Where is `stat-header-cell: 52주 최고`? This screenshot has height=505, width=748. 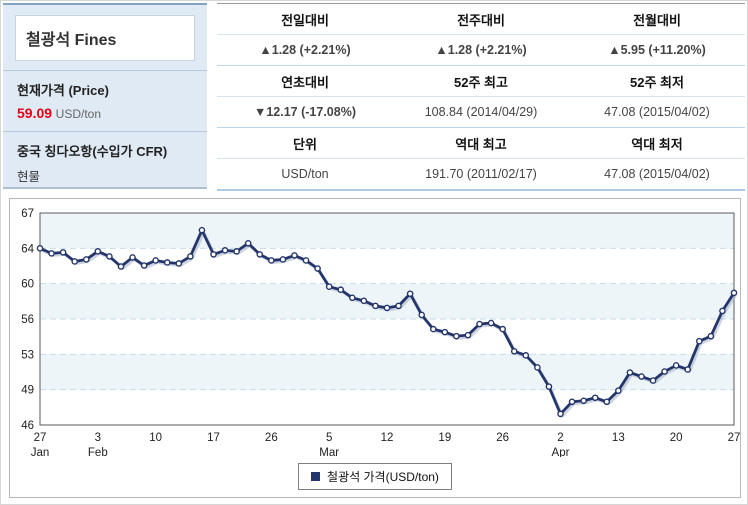 stat-header-cell: 52주 최고 is located at coordinates (481, 81).